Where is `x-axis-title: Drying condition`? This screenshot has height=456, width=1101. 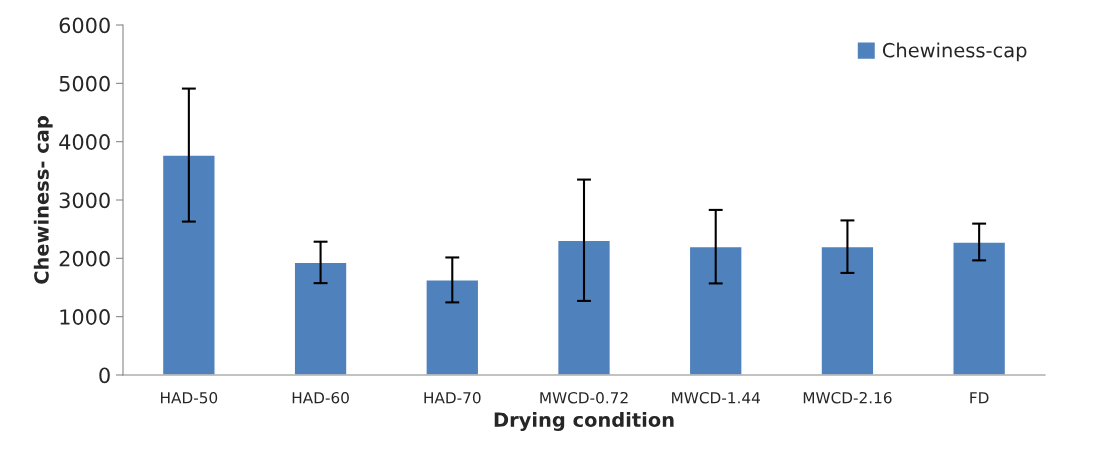 x-axis-title: Drying condition is located at coordinates (584, 421).